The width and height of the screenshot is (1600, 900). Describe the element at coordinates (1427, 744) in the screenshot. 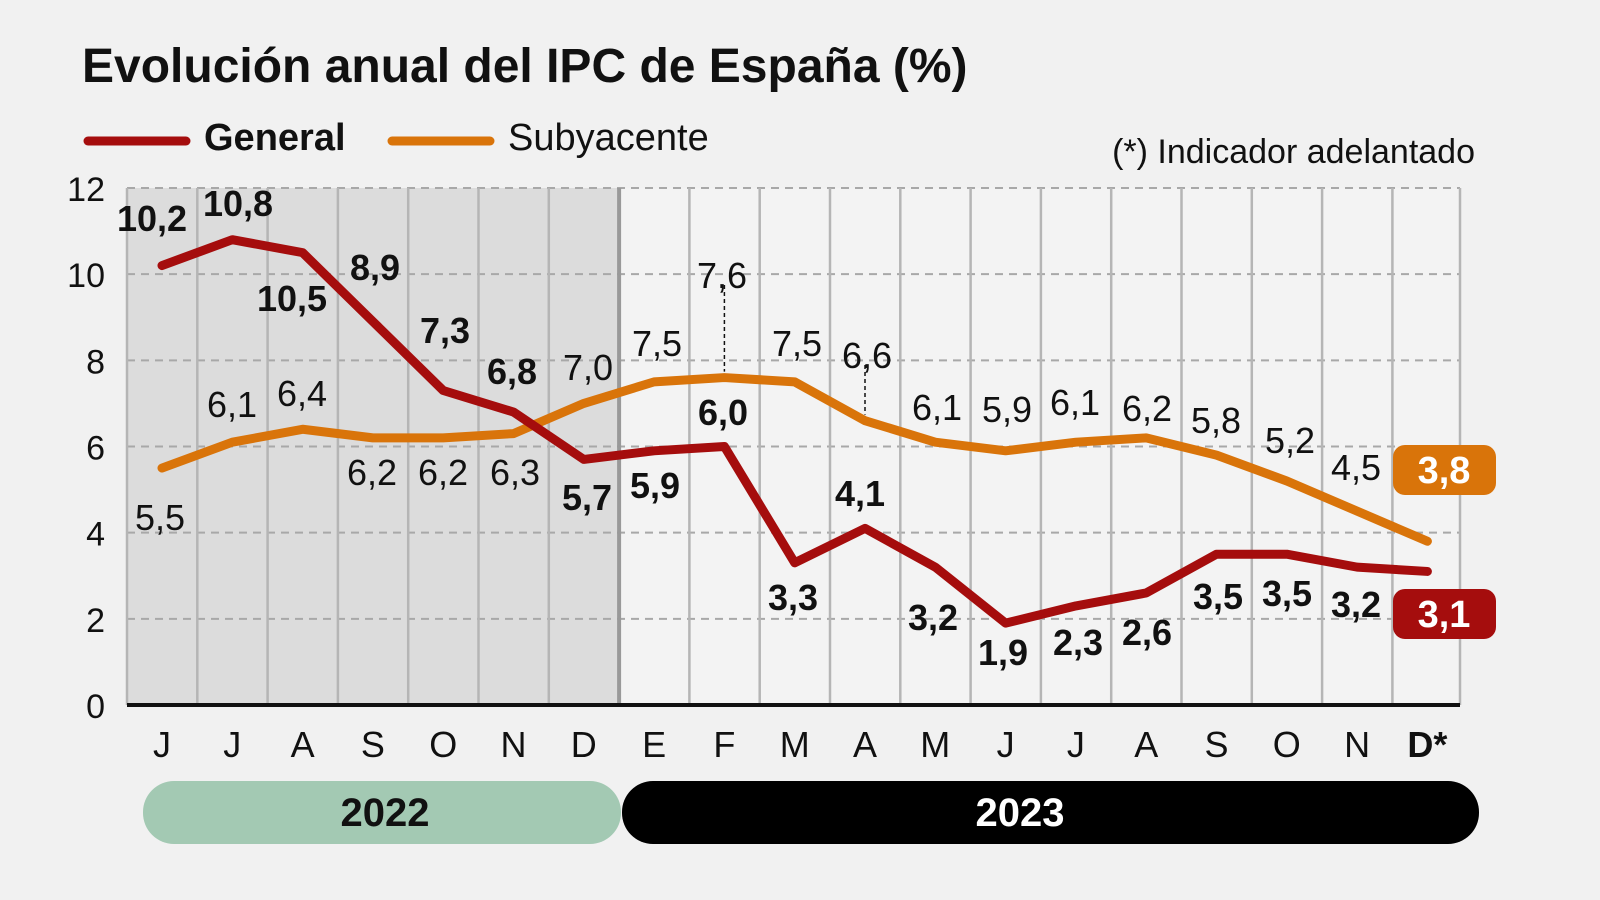

I see `x-tick-label: D*` at that location.